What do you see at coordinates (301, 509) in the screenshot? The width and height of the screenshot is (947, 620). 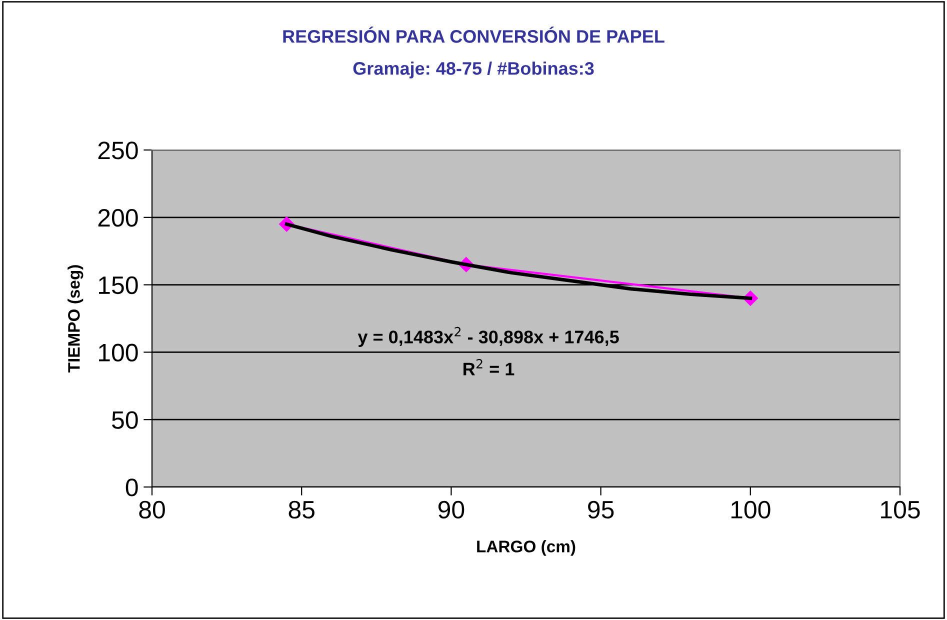 I see `x-tick-label: 85` at bounding box center [301, 509].